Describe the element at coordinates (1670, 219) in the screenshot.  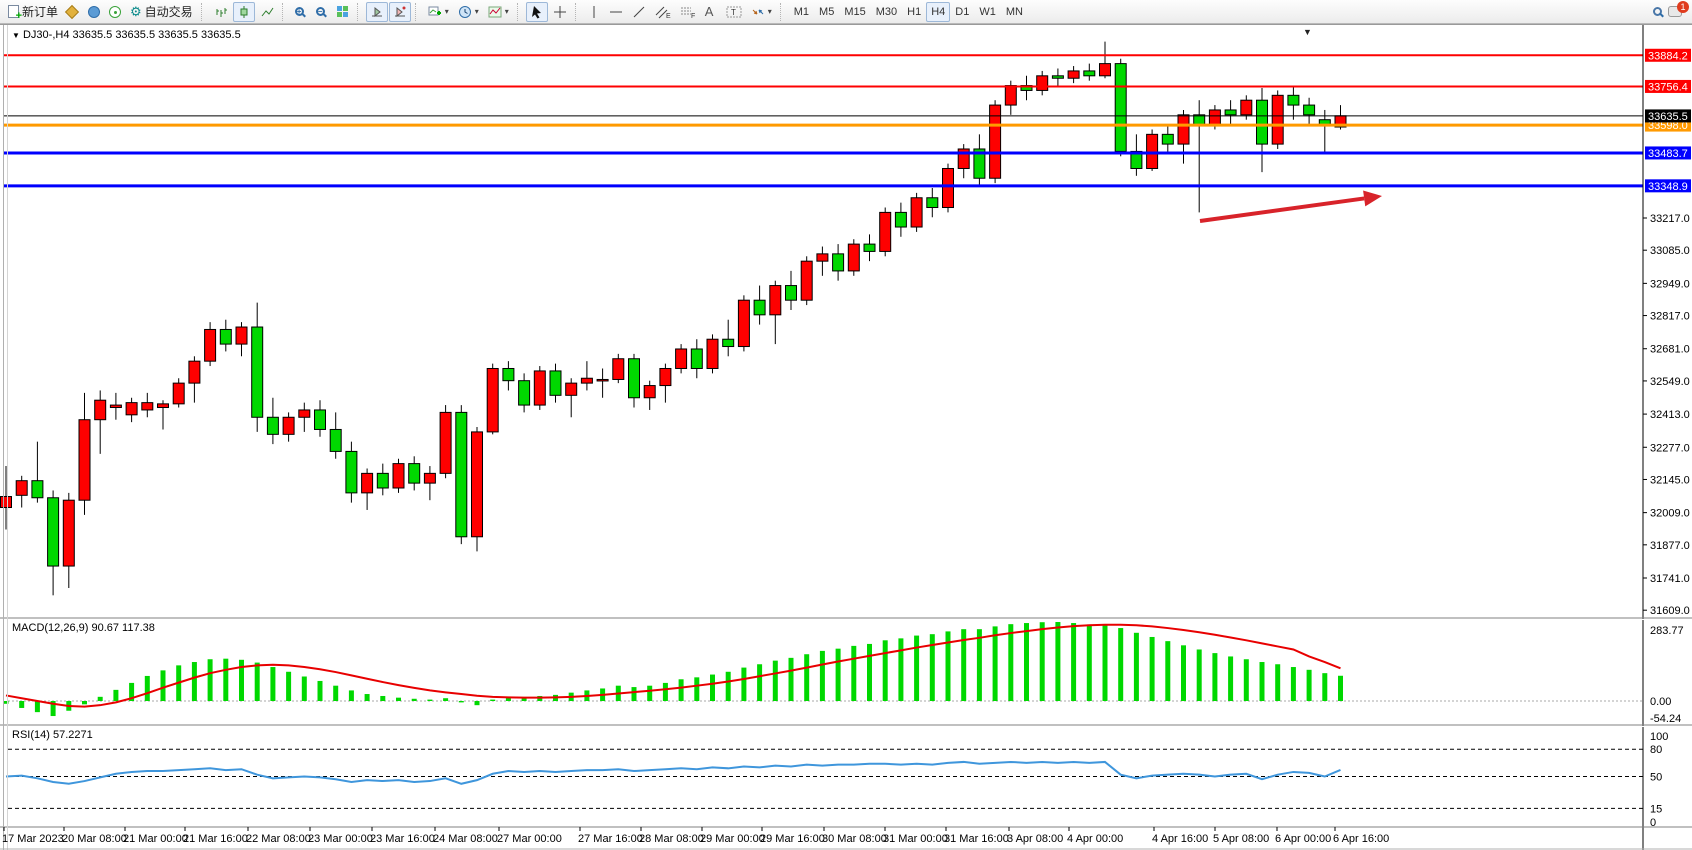
I see `price-tick-label: 33217.0` at that location.